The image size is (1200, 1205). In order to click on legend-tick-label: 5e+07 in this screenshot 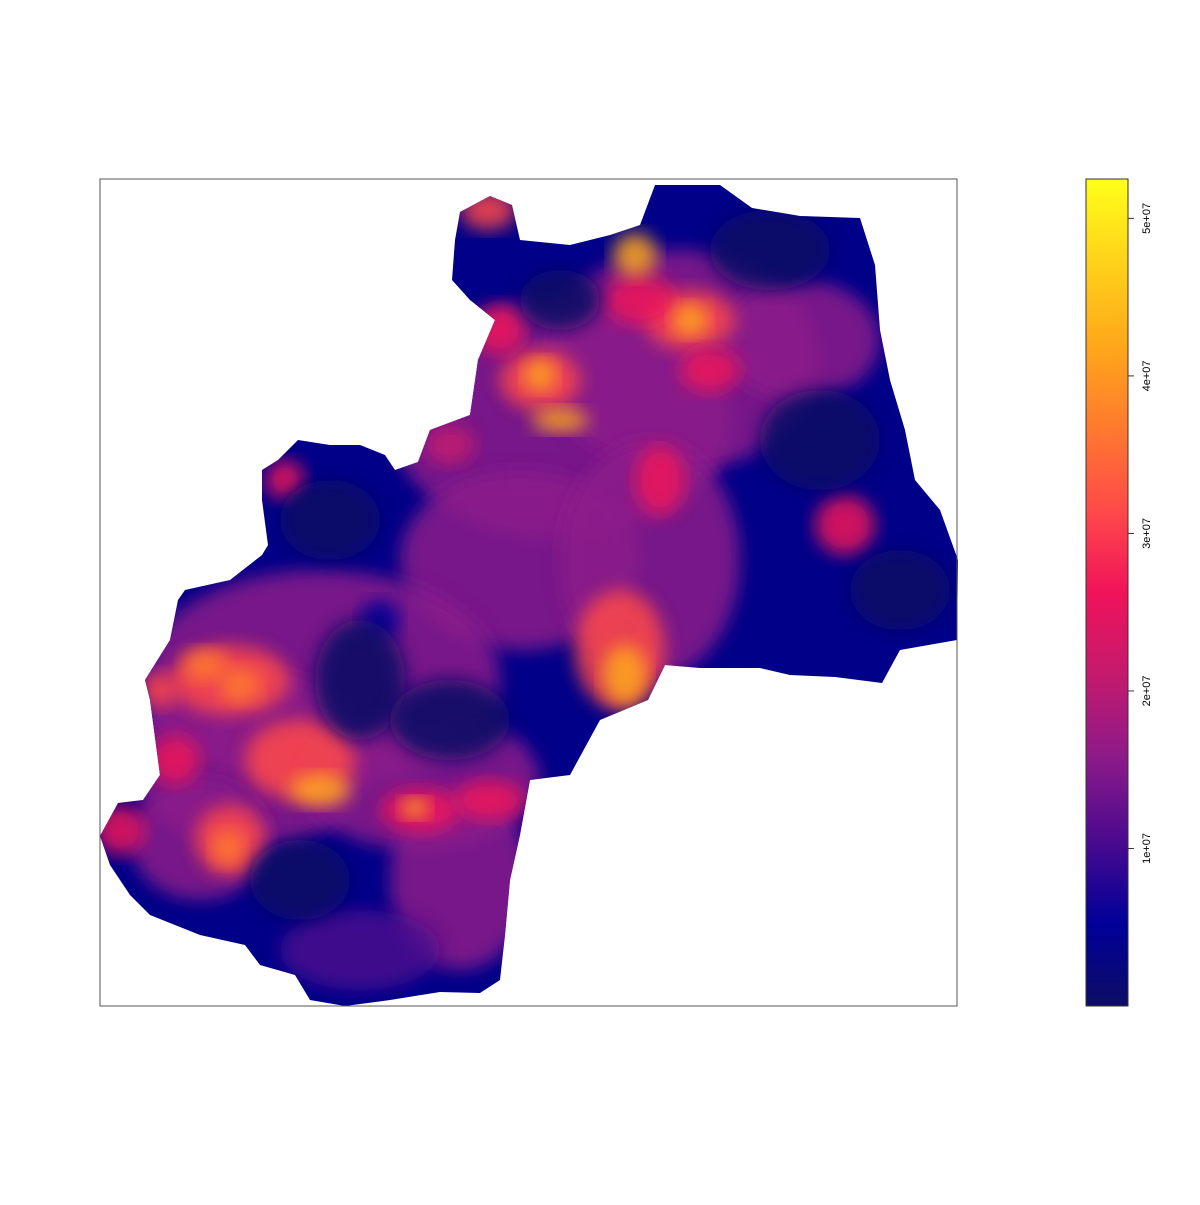, I will do `click(1147, 218)`.